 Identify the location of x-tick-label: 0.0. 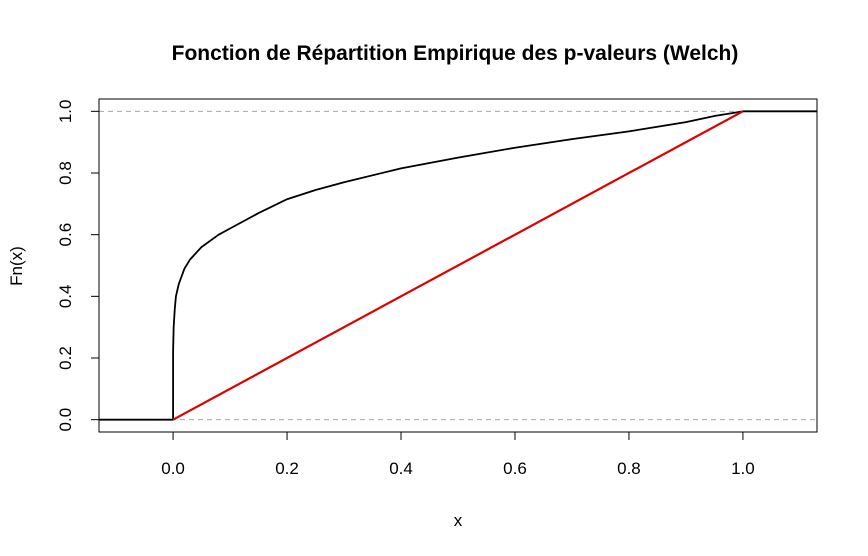
(173, 468).